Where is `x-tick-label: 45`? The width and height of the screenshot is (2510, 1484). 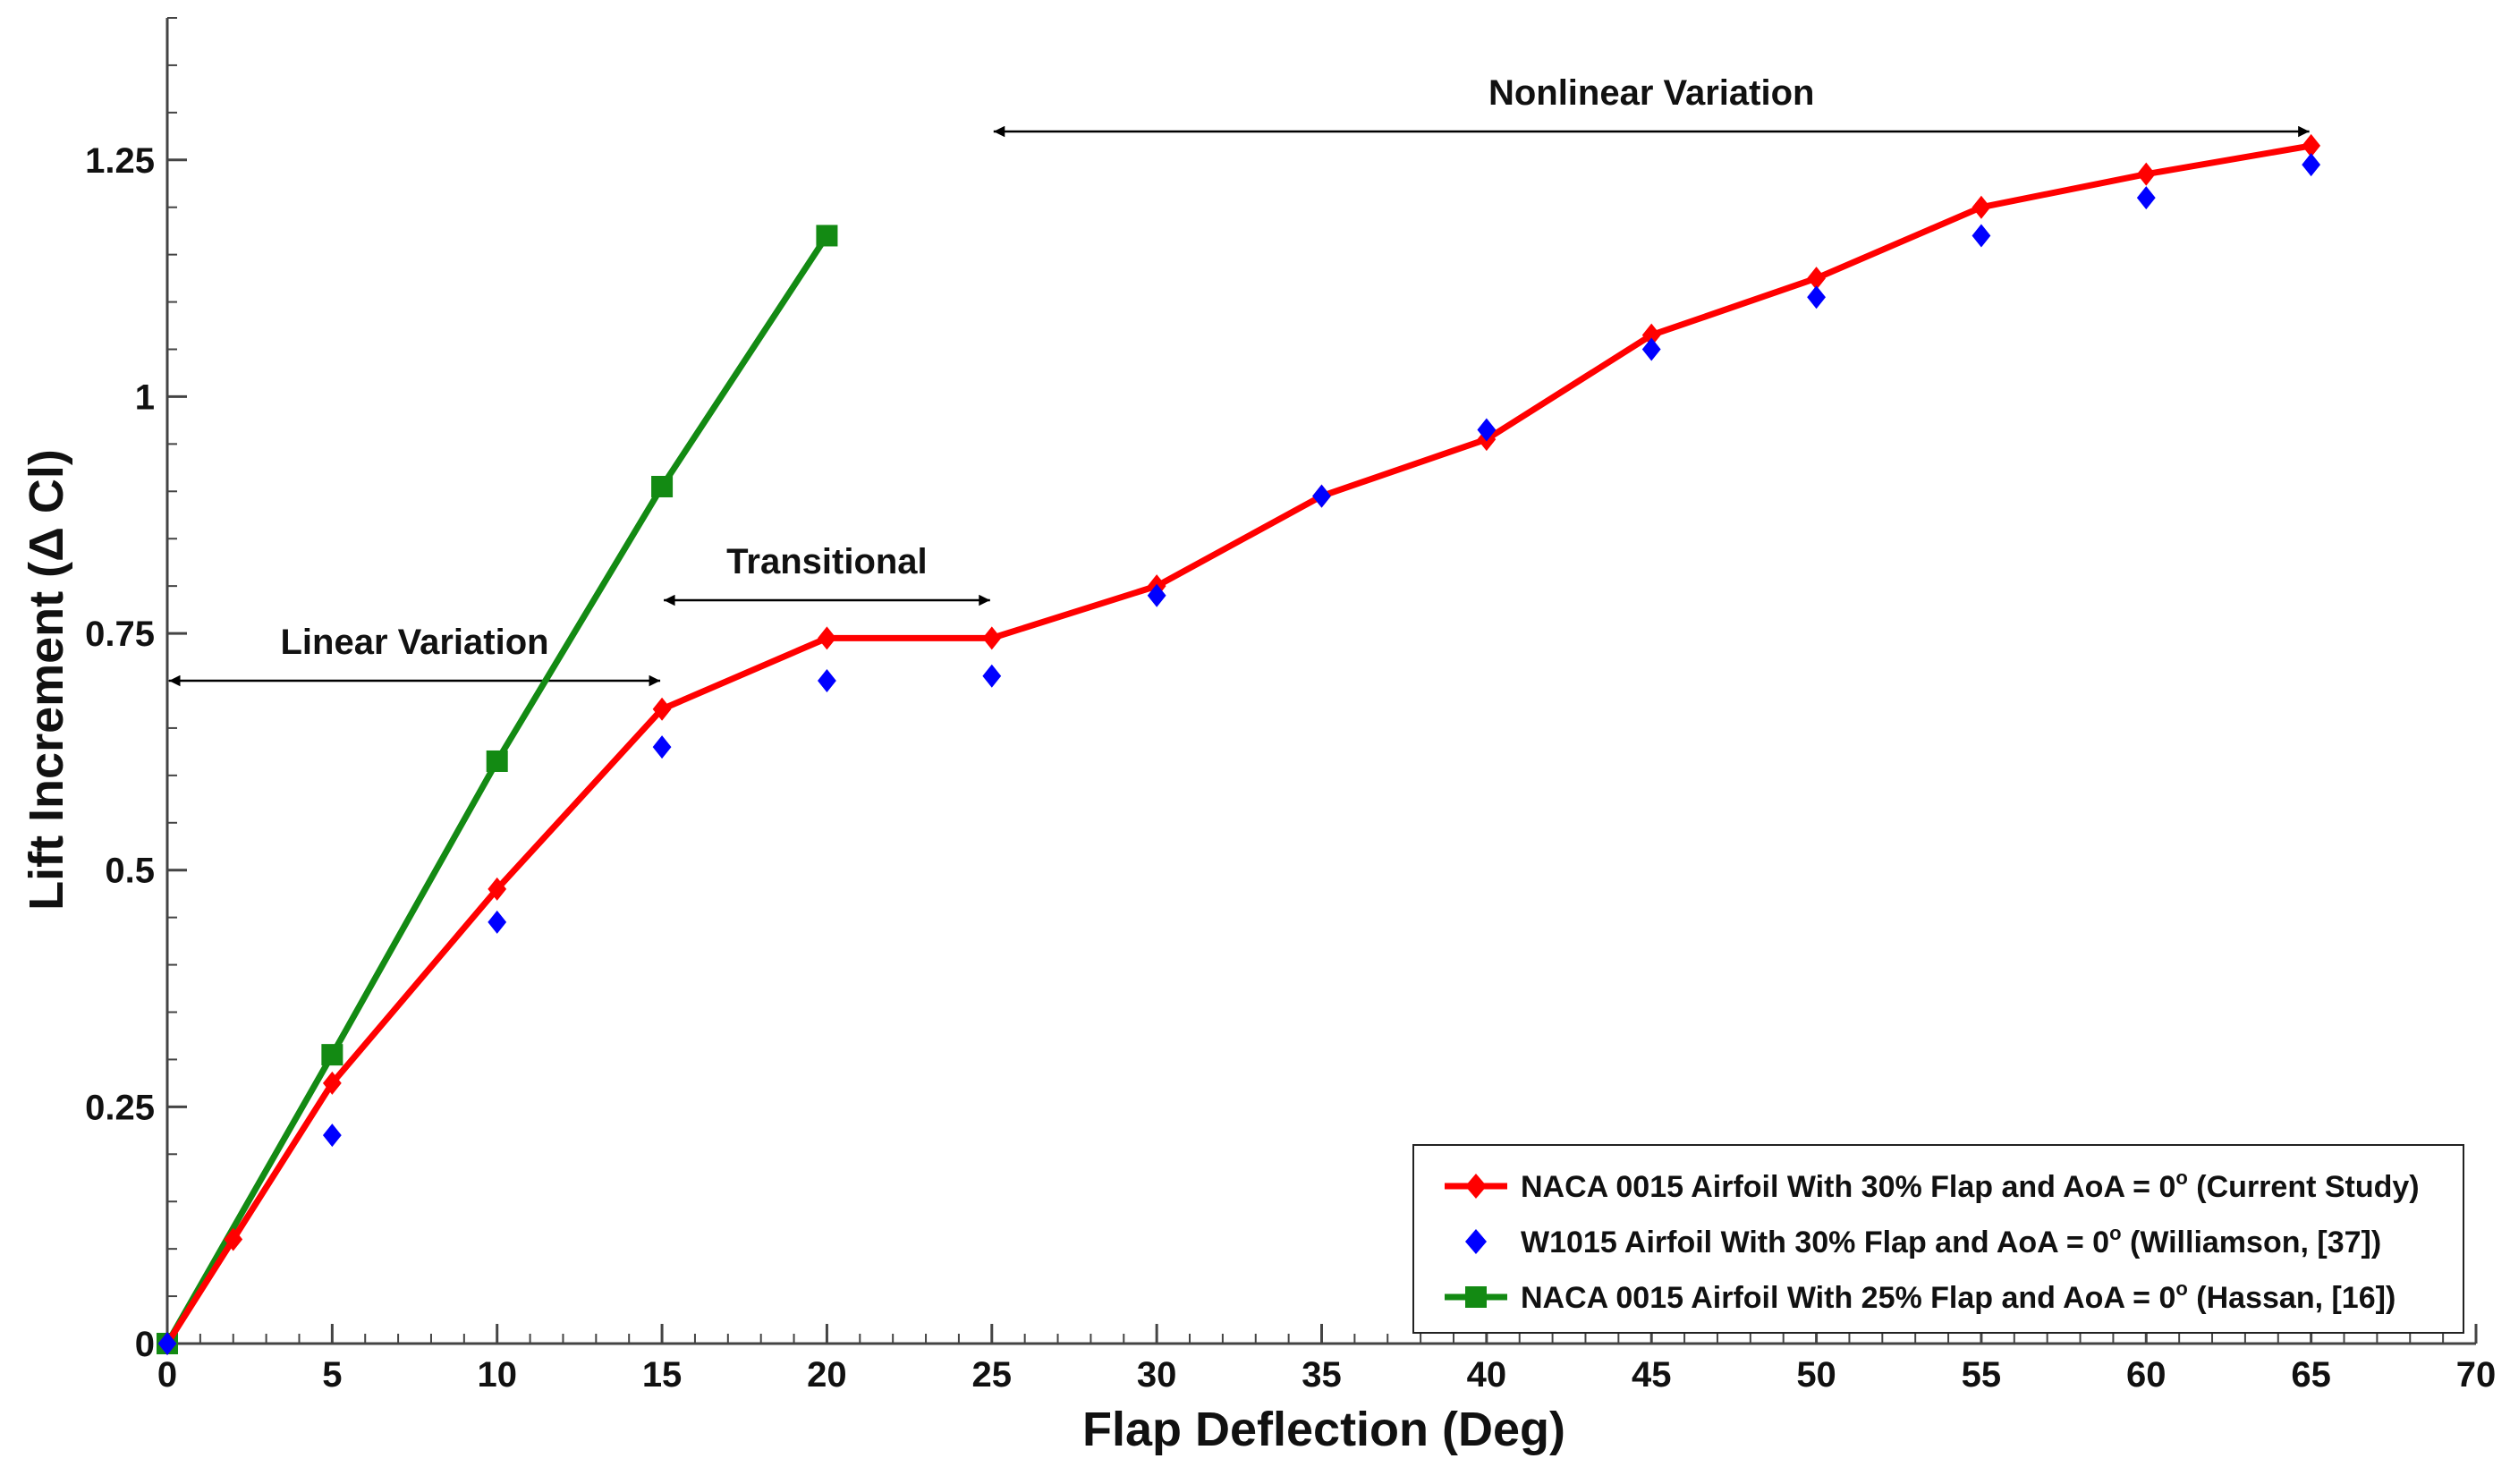
x-tick-label: 45 is located at coordinates (1652, 1375).